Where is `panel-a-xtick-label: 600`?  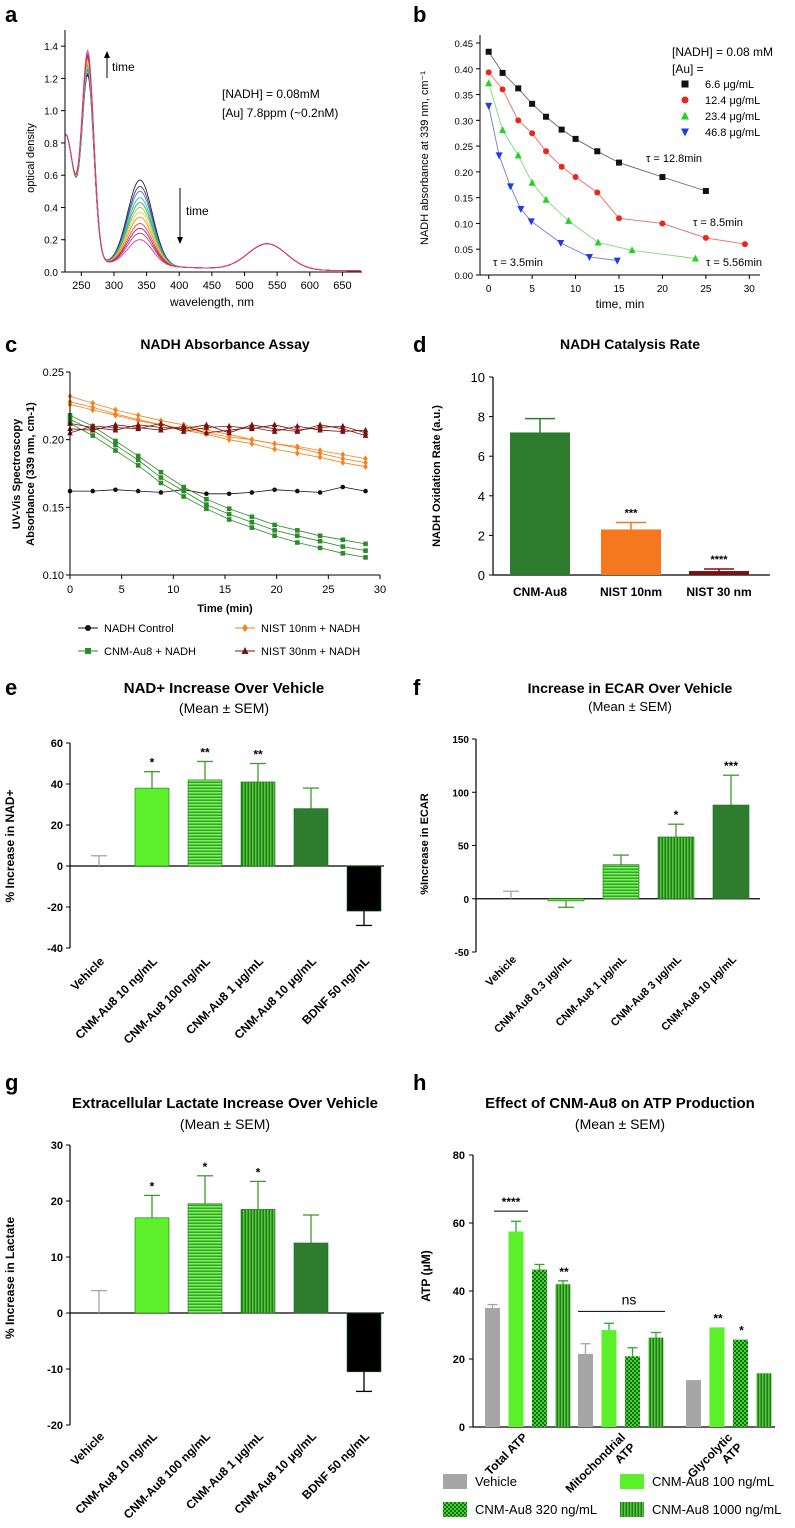 panel-a-xtick-label: 600 is located at coordinates (310, 286).